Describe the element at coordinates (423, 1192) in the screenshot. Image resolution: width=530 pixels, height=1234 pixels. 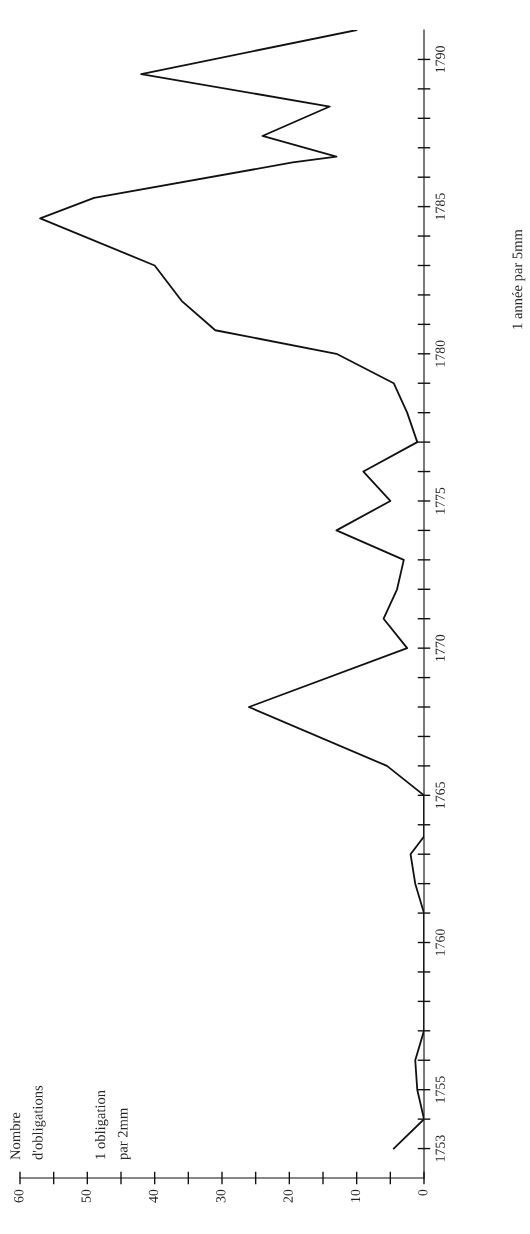
I see `x-tick-label: 0` at that location.